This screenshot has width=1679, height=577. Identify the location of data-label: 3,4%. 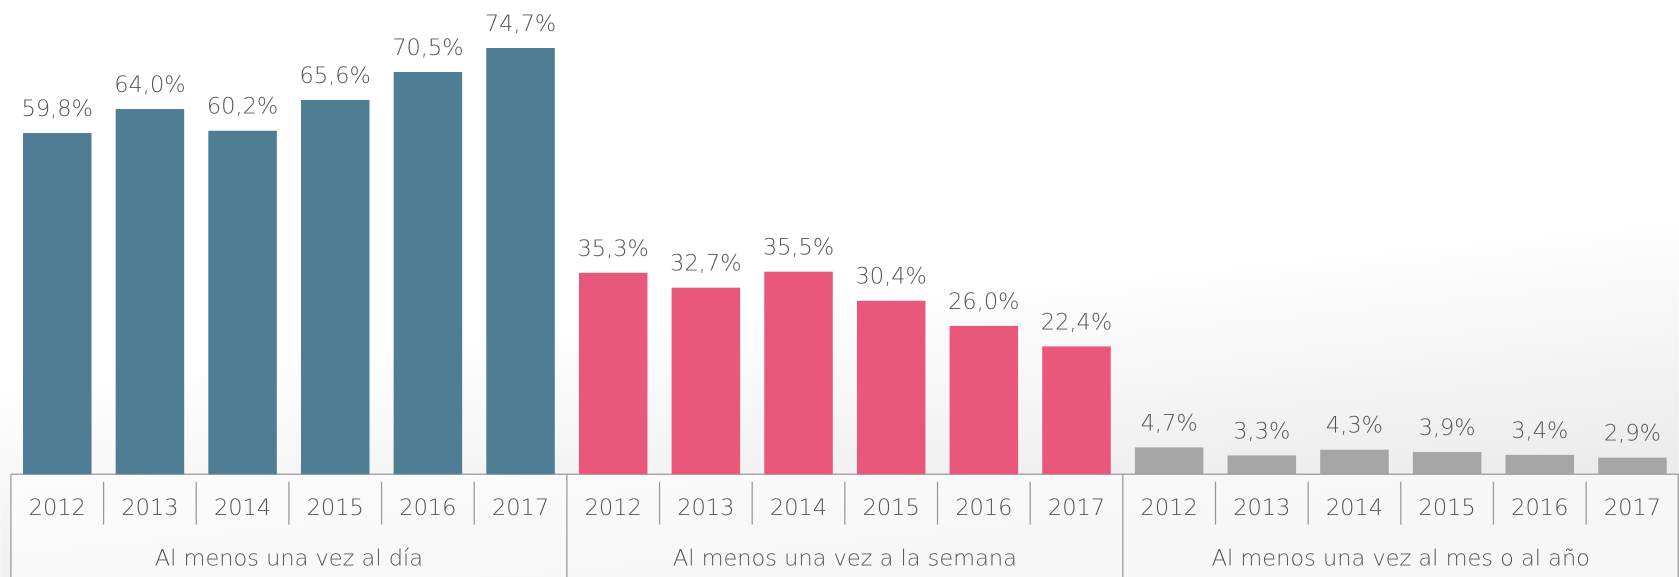
(1539, 431).